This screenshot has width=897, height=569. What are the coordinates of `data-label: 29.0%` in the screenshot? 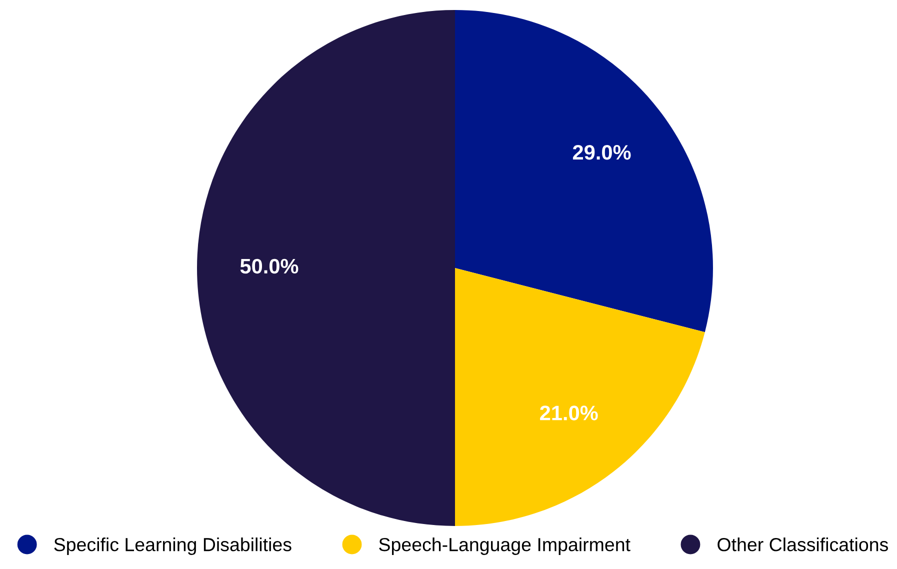 It's located at (601, 152).